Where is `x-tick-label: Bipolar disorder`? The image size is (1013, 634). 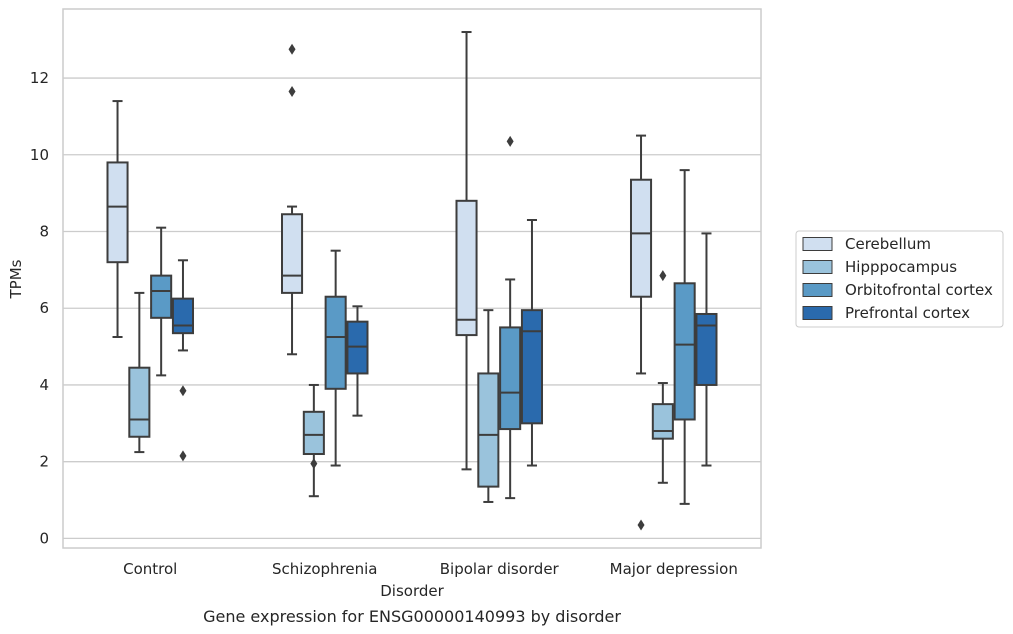
x-tick-label: Bipolar disorder is located at coordinates (500, 569).